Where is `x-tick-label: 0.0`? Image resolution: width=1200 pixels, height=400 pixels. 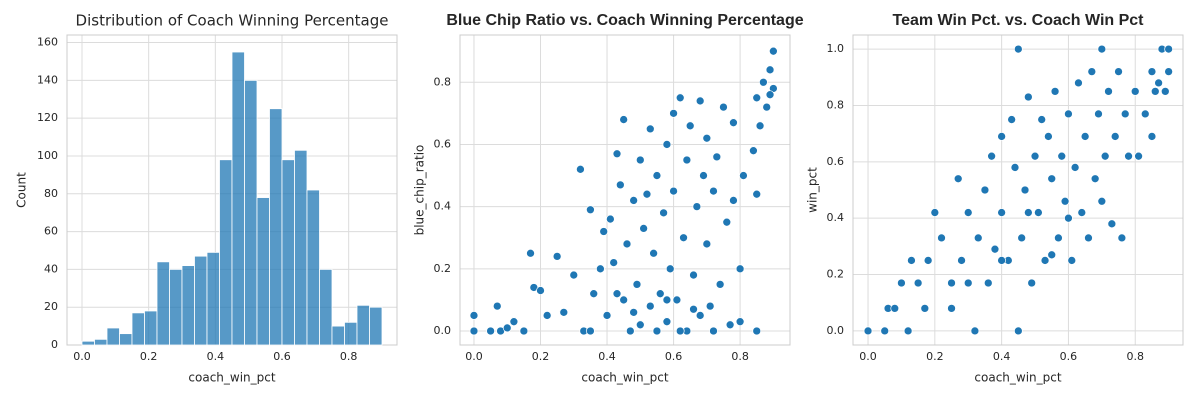
x-tick-label: 0.0 is located at coordinates (474, 356).